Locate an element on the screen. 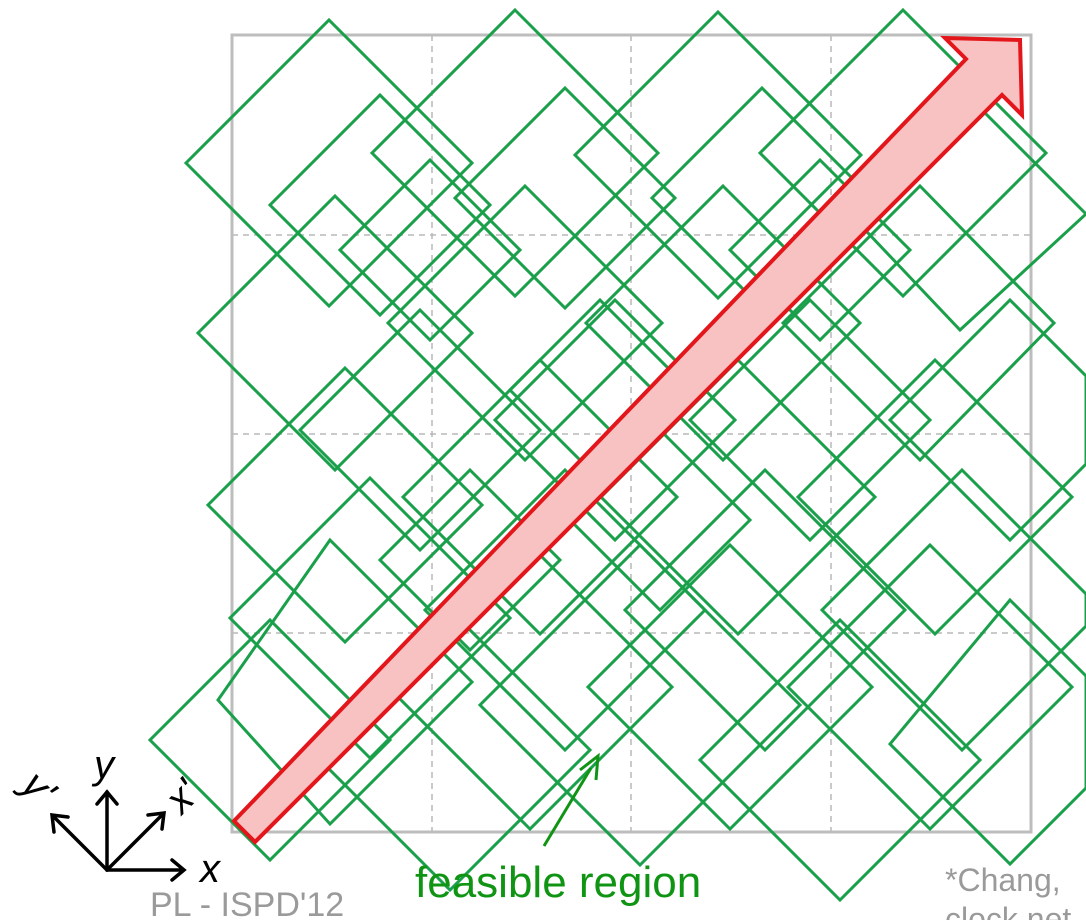 The height and width of the screenshot is (920, 1086). y-rot-axis-arrowhead-icon is located at coordinates (60, 823).